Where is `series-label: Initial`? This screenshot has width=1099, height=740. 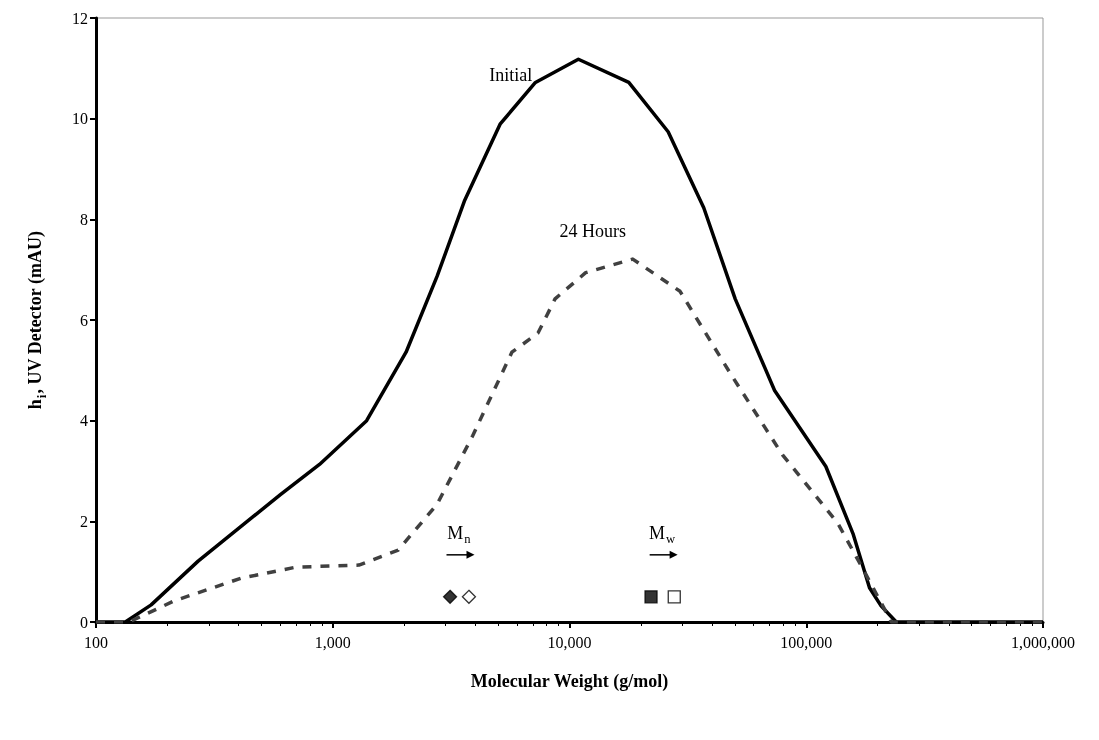
series-label: Initial is located at coordinates (511, 75).